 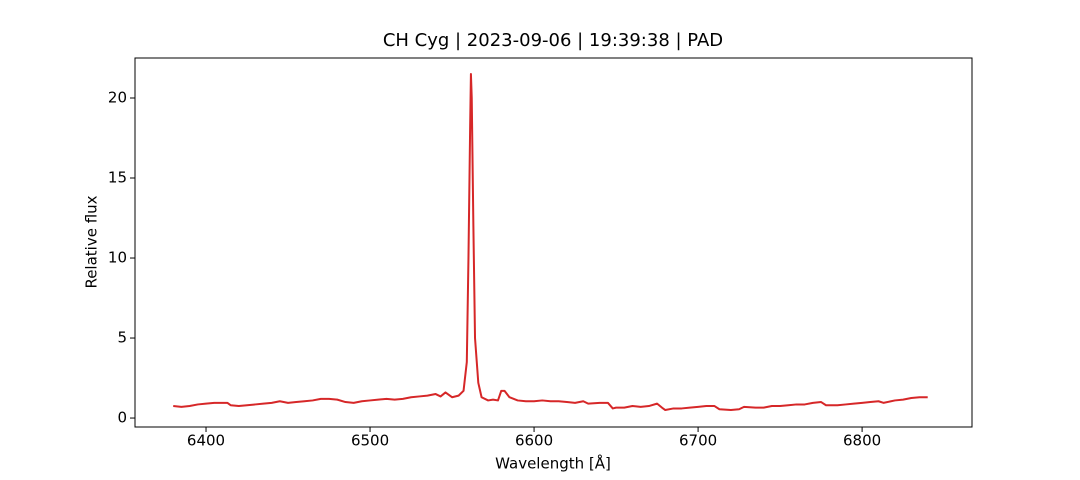 I want to click on x-tick-label: 6800, so click(x=862, y=441).